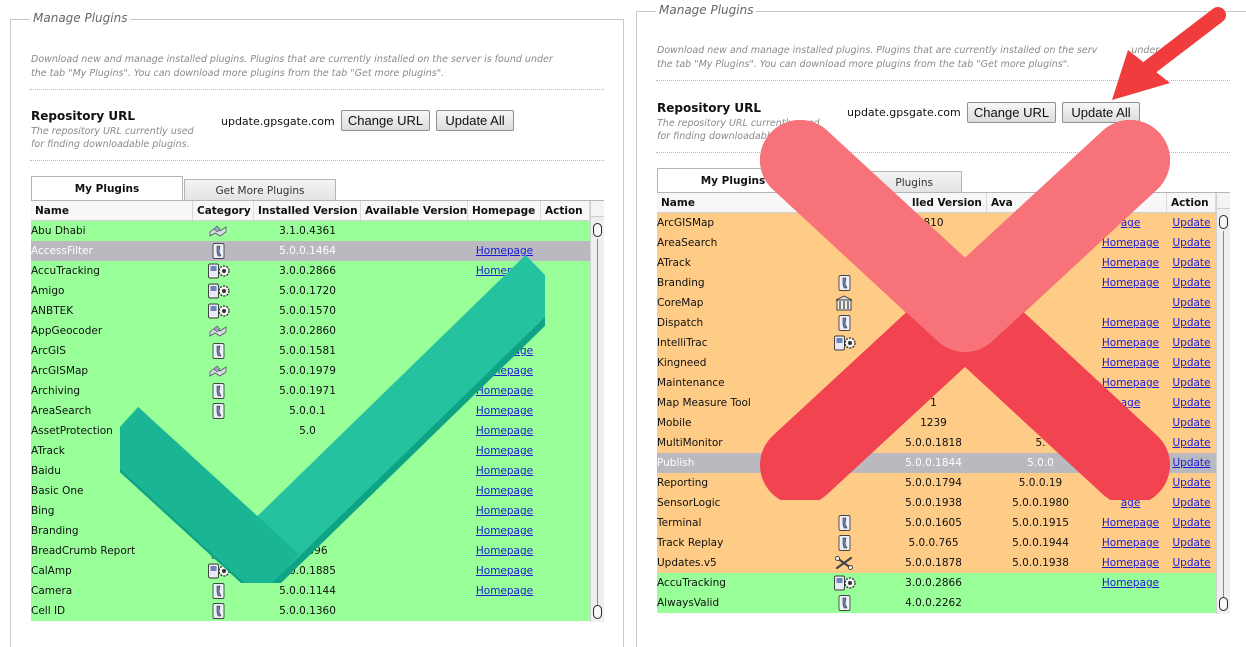 The image size is (1246, 647). Describe the element at coordinates (223, 211) in the screenshot. I see `left-header-category: Category` at that location.